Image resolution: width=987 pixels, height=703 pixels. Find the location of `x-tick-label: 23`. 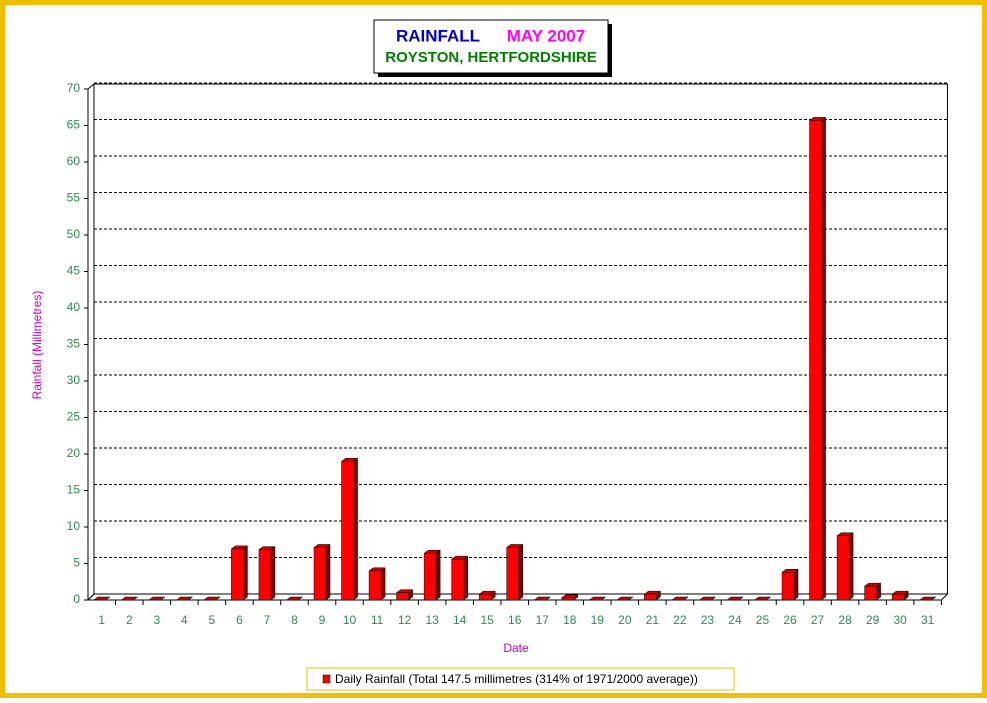

x-tick-label: 23 is located at coordinates (708, 620).